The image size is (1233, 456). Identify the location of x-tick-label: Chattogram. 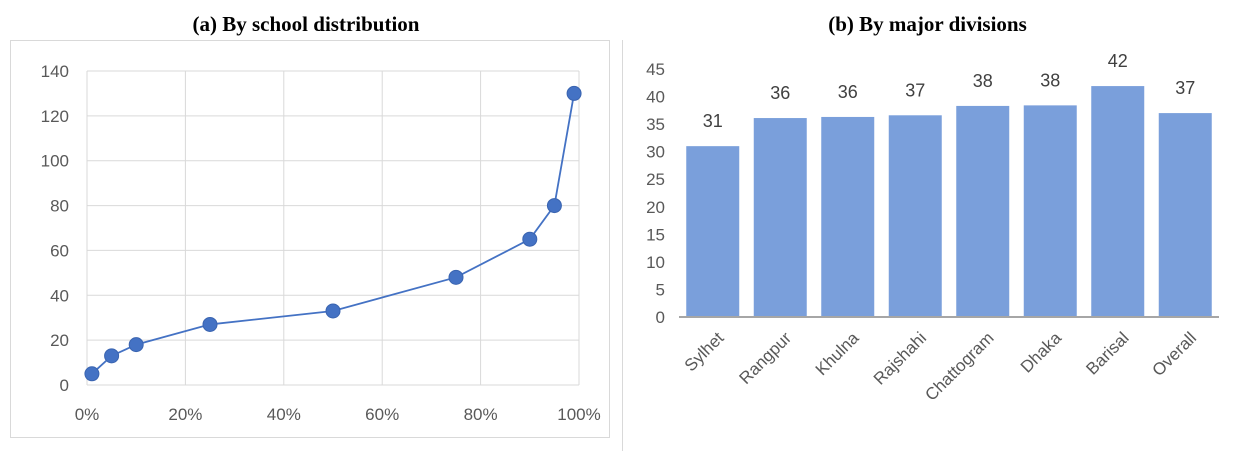
(959, 366).